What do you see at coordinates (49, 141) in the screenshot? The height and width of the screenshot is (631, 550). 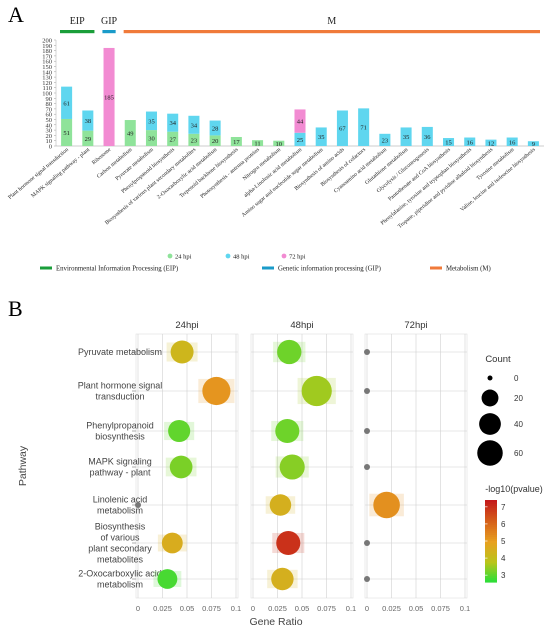 I see `y-tick-label: 10` at bounding box center [49, 141].